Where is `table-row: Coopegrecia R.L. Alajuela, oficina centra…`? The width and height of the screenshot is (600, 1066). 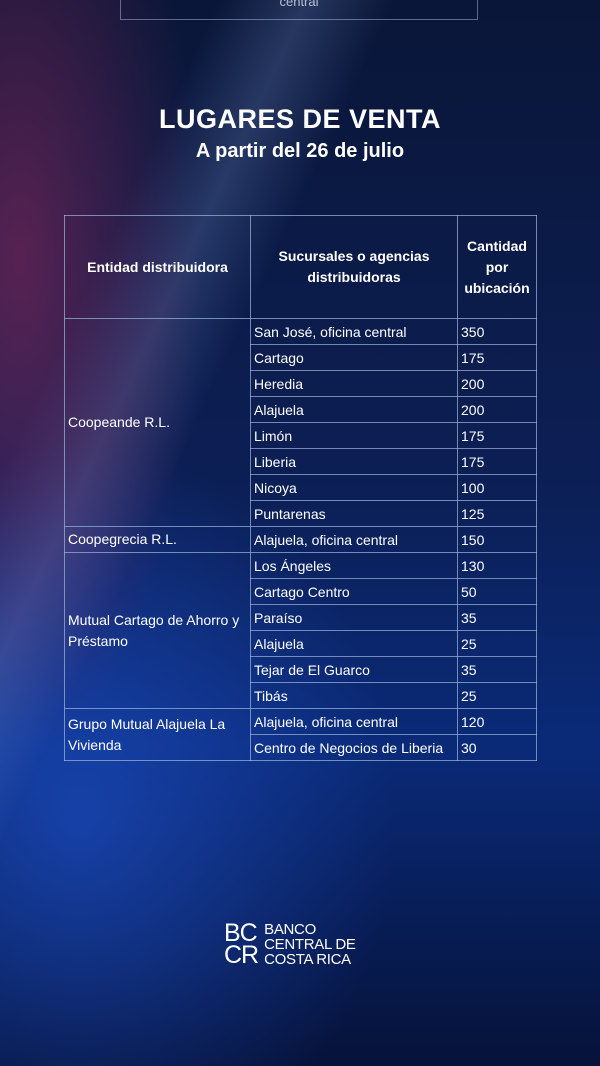 table-row: Coopegrecia R.L. Alajuela, oficina centra… is located at coordinates (300, 539).